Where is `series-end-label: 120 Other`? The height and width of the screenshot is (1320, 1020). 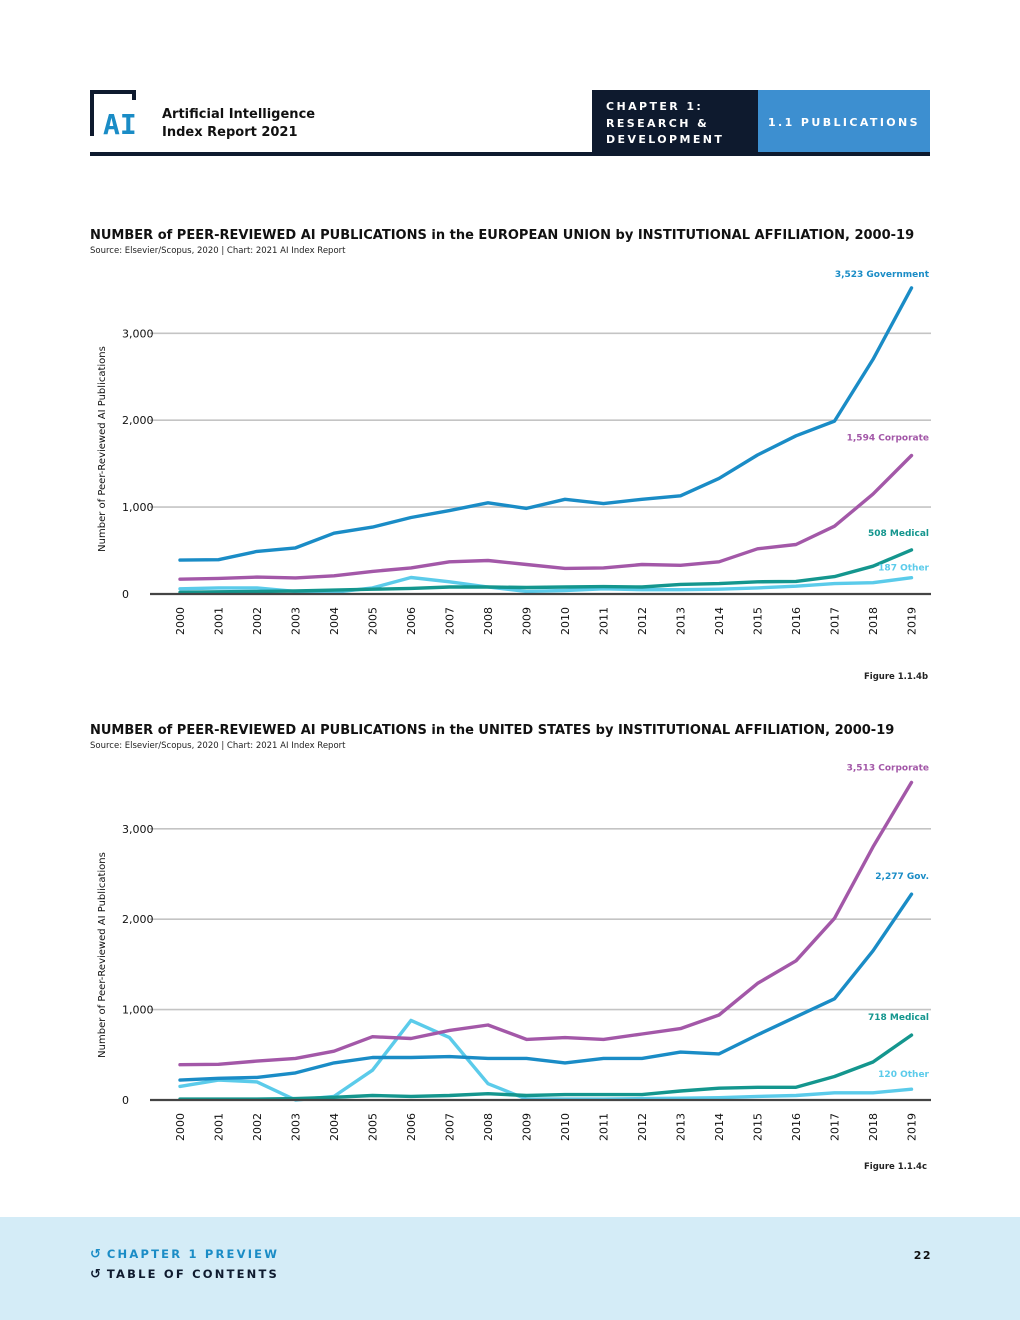
series-end-label: 120 Other is located at coordinates (903, 1075).